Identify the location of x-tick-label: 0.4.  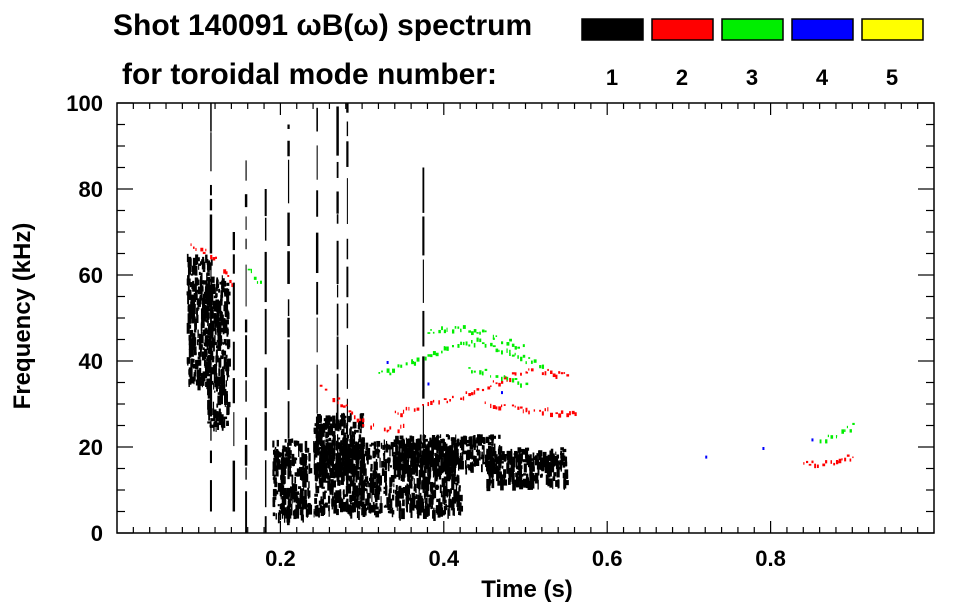
(444, 558).